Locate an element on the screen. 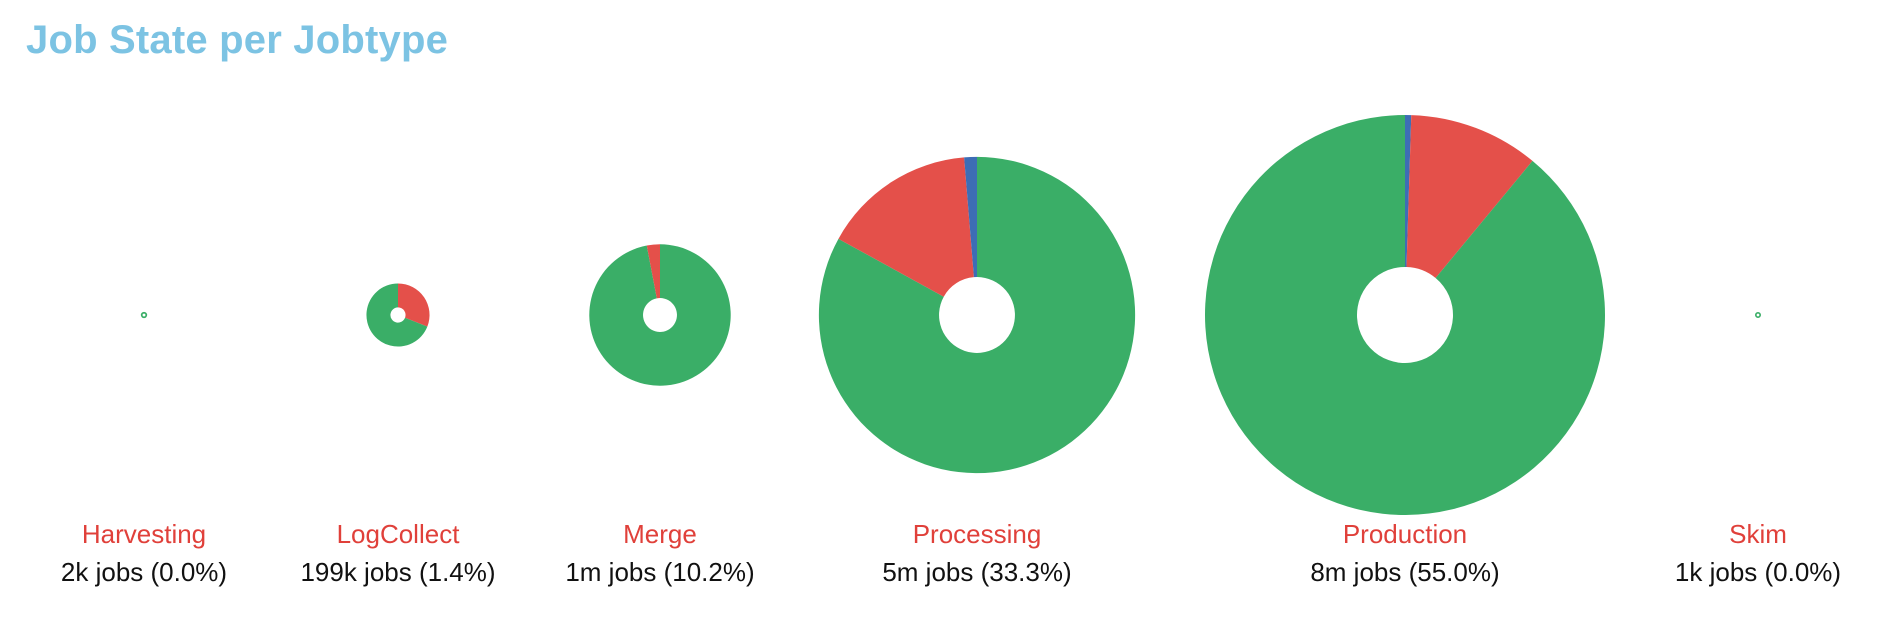 This screenshot has width=1880, height=626. jobtype-label-production: Production is located at coordinates (1405, 534).